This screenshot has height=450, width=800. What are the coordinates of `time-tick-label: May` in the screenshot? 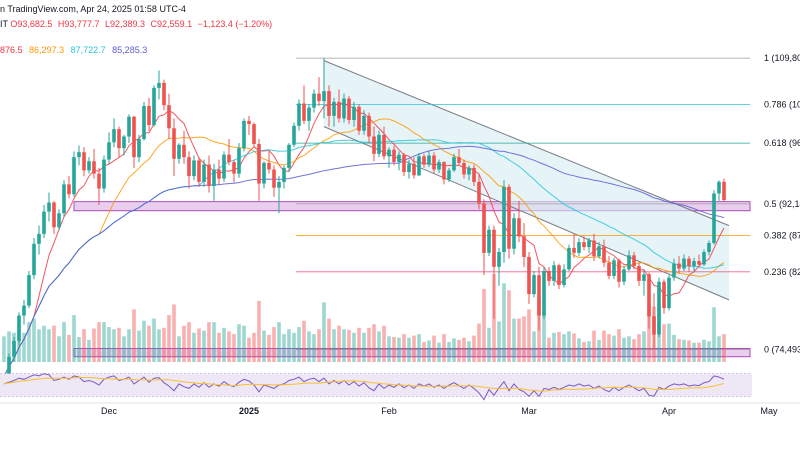 It's located at (769, 411).